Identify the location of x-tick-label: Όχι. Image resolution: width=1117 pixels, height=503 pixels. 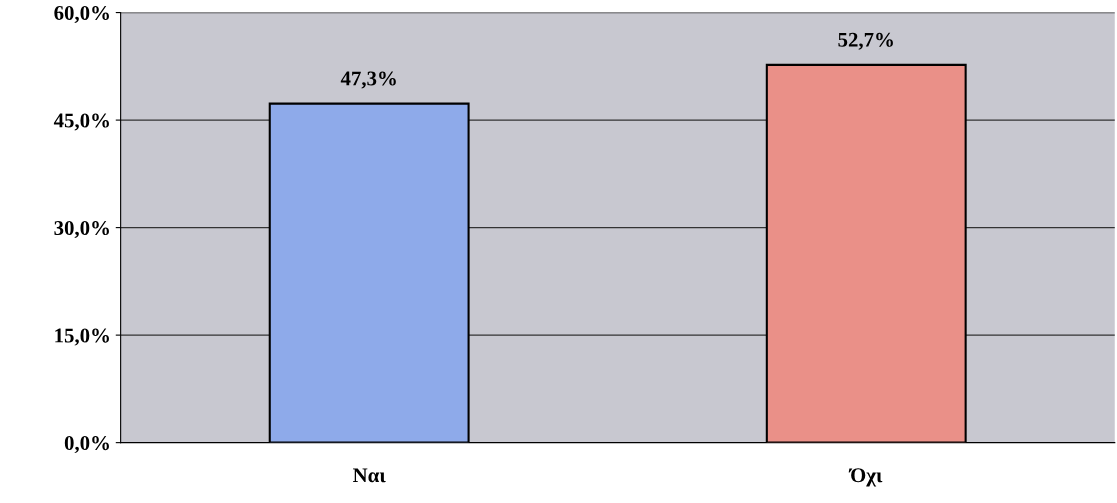
(865, 477).